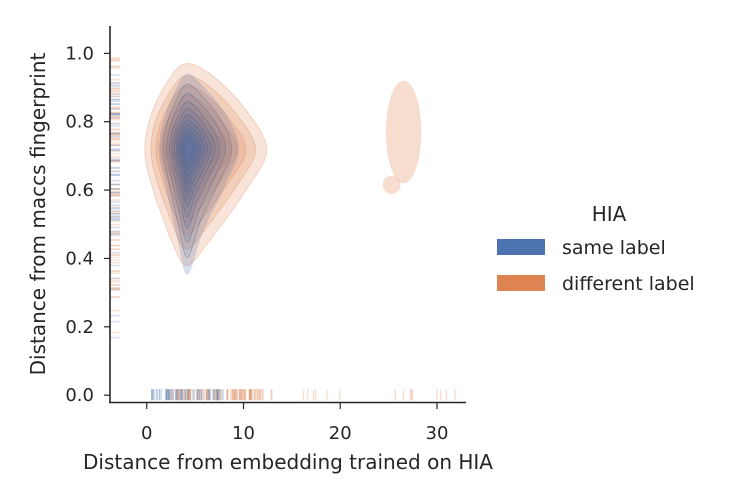 This screenshot has height=500, width=742. Describe the element at coordinates (243, 433) in the screenshot. I see `x-tick-label: 10` at that location.